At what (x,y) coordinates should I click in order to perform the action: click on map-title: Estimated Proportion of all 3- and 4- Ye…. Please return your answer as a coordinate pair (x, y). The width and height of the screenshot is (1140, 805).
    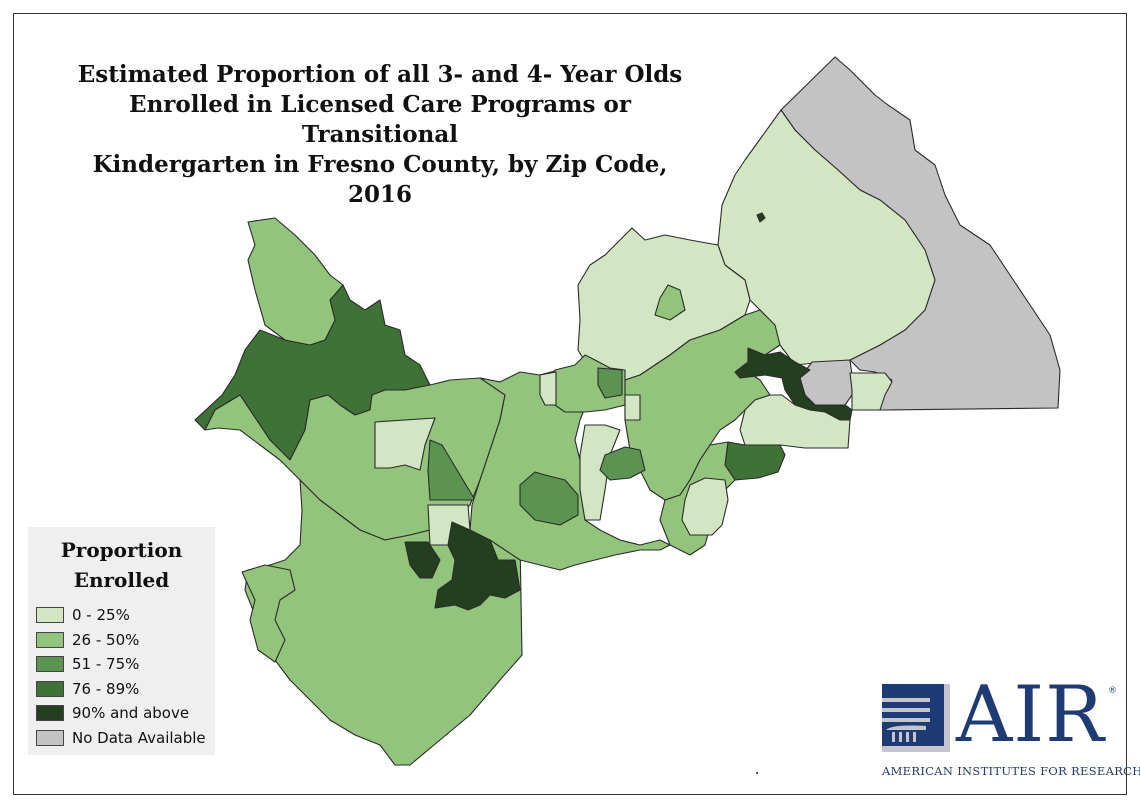
    Looking at the image, I should click on (380, 135).